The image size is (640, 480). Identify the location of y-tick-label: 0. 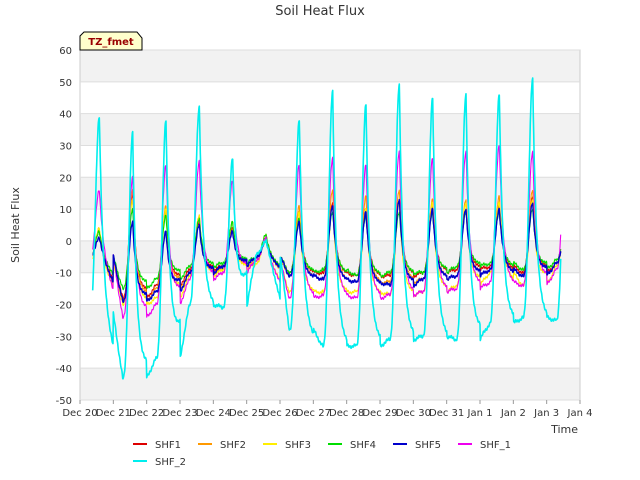
(69, 242).